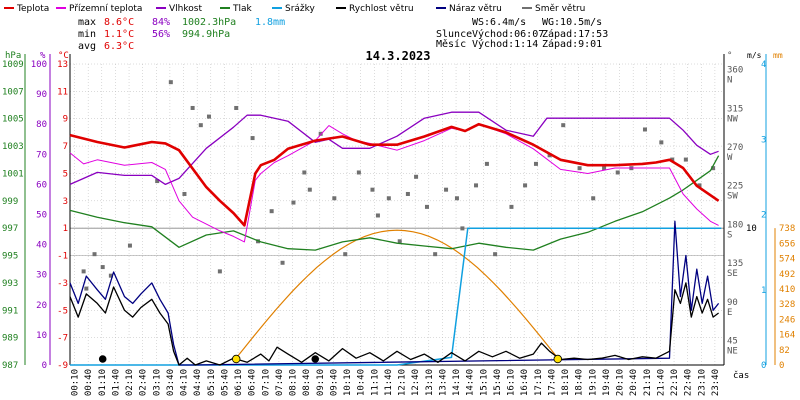 The image size is (800, 400). What do you see at coordinates (499, 22) in the screenshot?
I see `wind-ws: WS:6.4m/s` at bounding box center [499, 22].